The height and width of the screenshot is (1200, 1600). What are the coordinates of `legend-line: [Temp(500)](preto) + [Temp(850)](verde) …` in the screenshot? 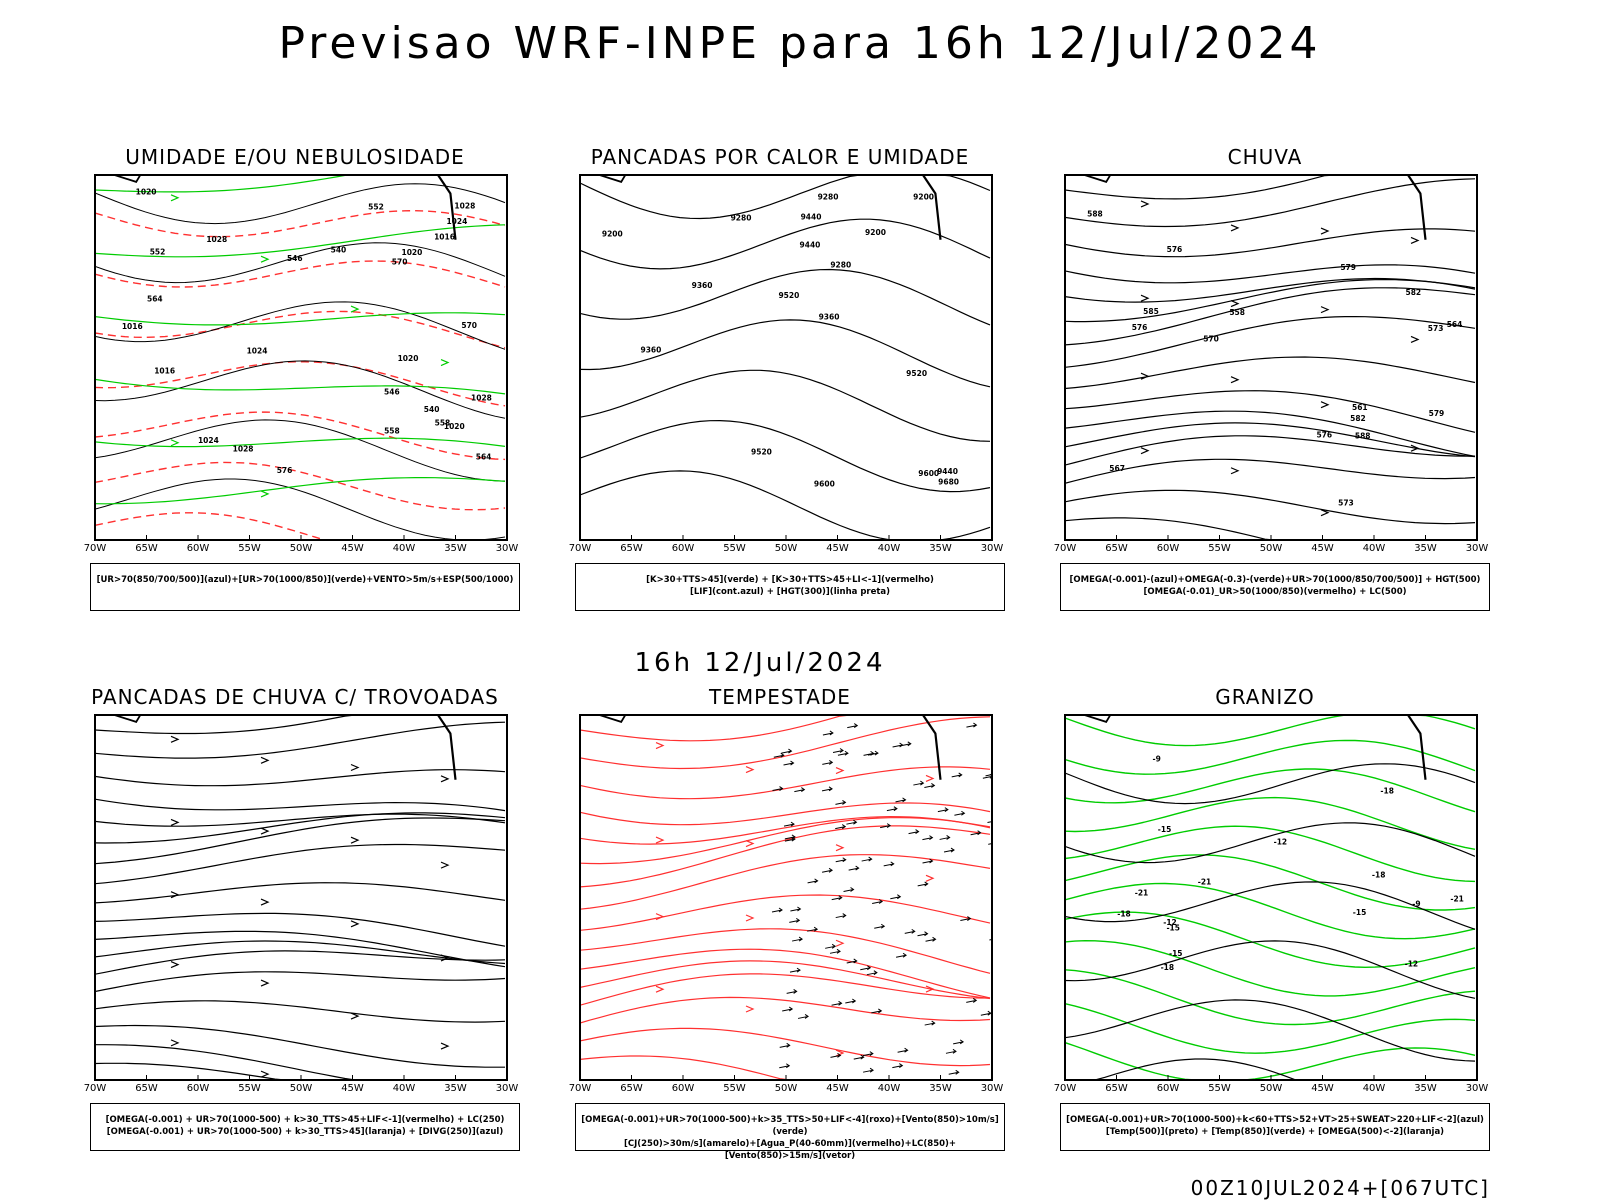 It's located at (1275, 1132).